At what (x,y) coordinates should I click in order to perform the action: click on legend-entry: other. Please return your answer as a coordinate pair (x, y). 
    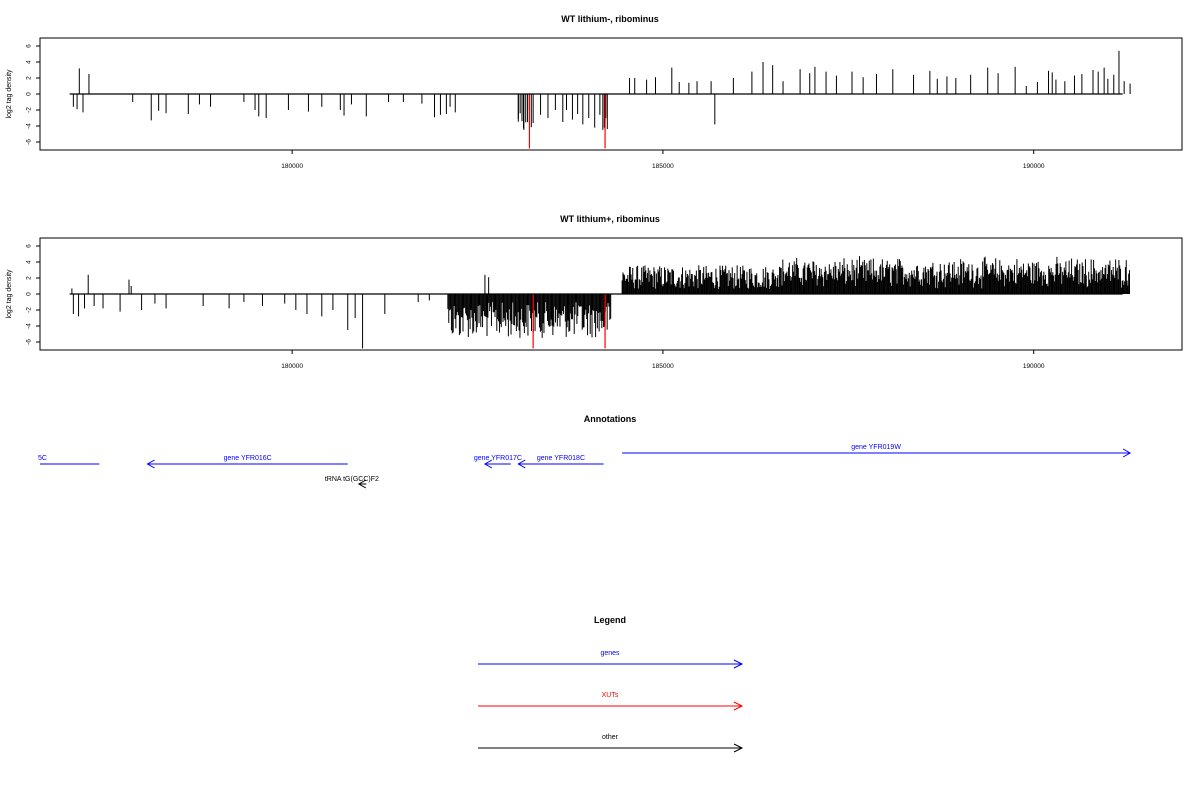
    Looking at the image, I should click on (611, 743).